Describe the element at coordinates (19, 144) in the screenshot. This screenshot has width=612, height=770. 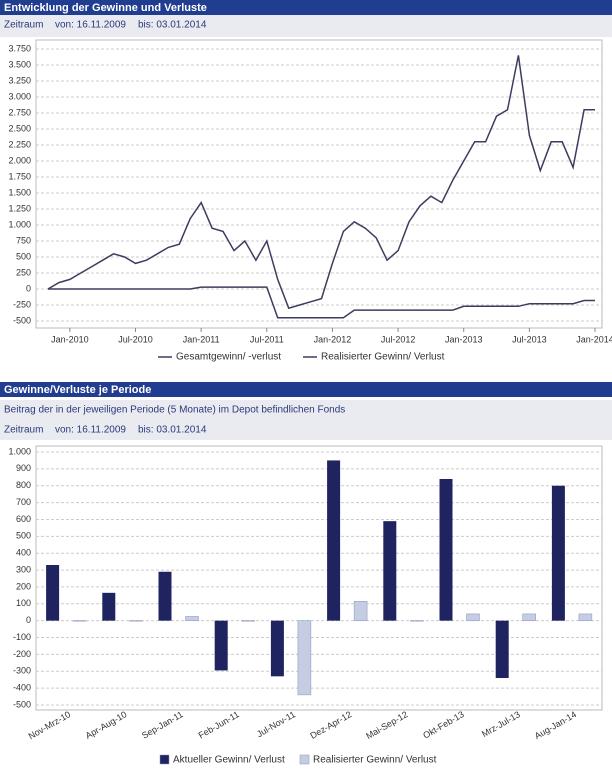
I see `y-tick-label: 2.250` at that location.